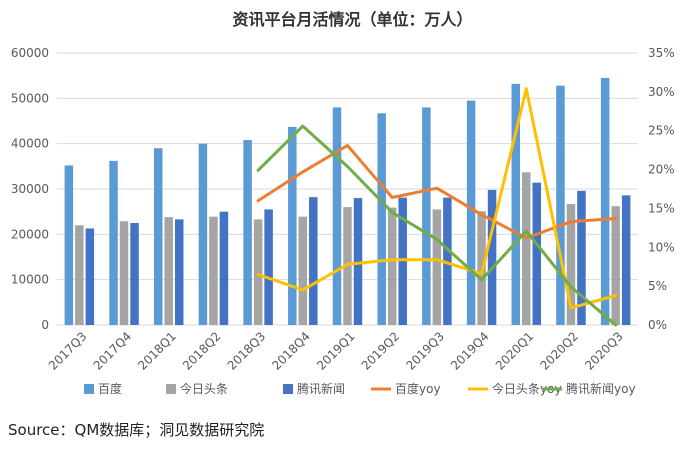  What do you see at coordinates (30, 280) in the screenshot?
I see `y-tick-label: 10000` at bounding box center [30, 280].